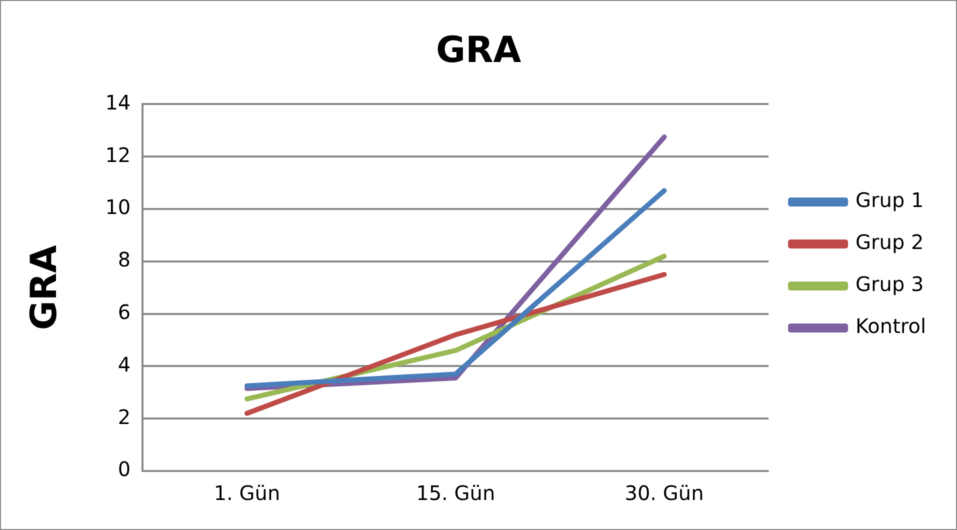  What do you see at coordinates (124, 364) in the screenshot?
I see `y-tick-label: 4` at bounding box center [124, 364].